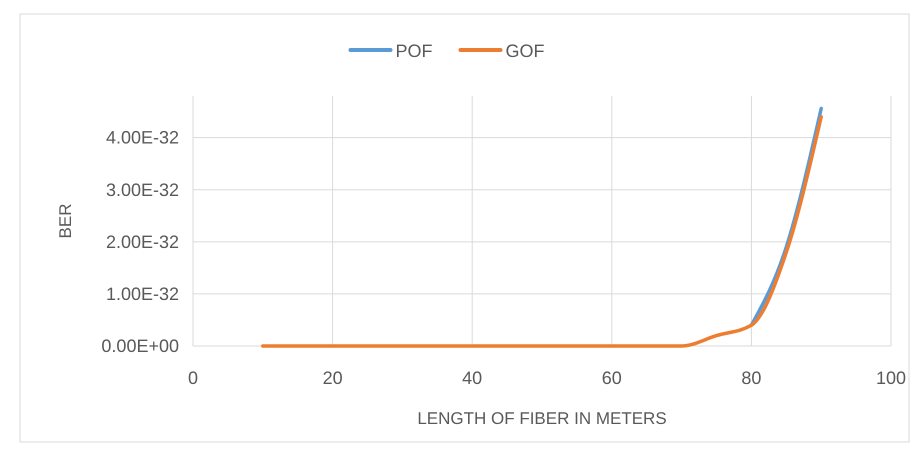  Describe the element at coordinates (472, 378) in the screenshot. I see `x-tick-label: 40` at that location.